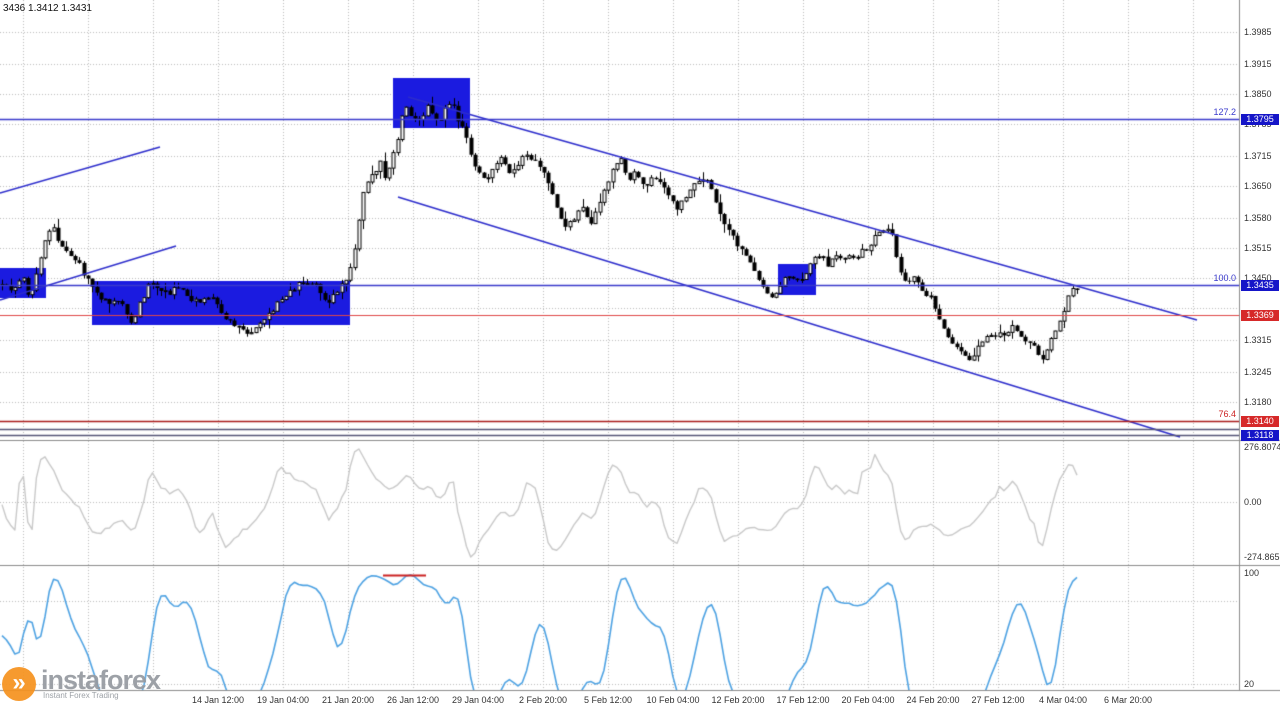 This screenshot has width=1280, height=711. I want to click on chevrons-glyph: », so click(19, 682).